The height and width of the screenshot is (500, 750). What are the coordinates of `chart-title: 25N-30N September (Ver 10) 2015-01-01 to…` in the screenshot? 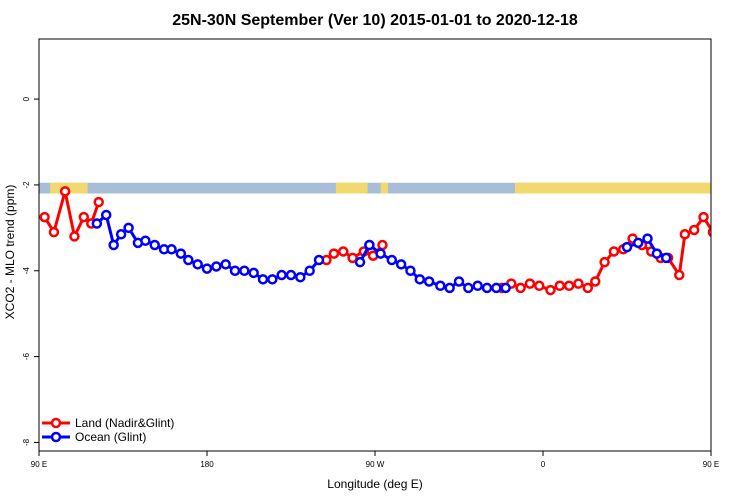 It's located at (375, 20).